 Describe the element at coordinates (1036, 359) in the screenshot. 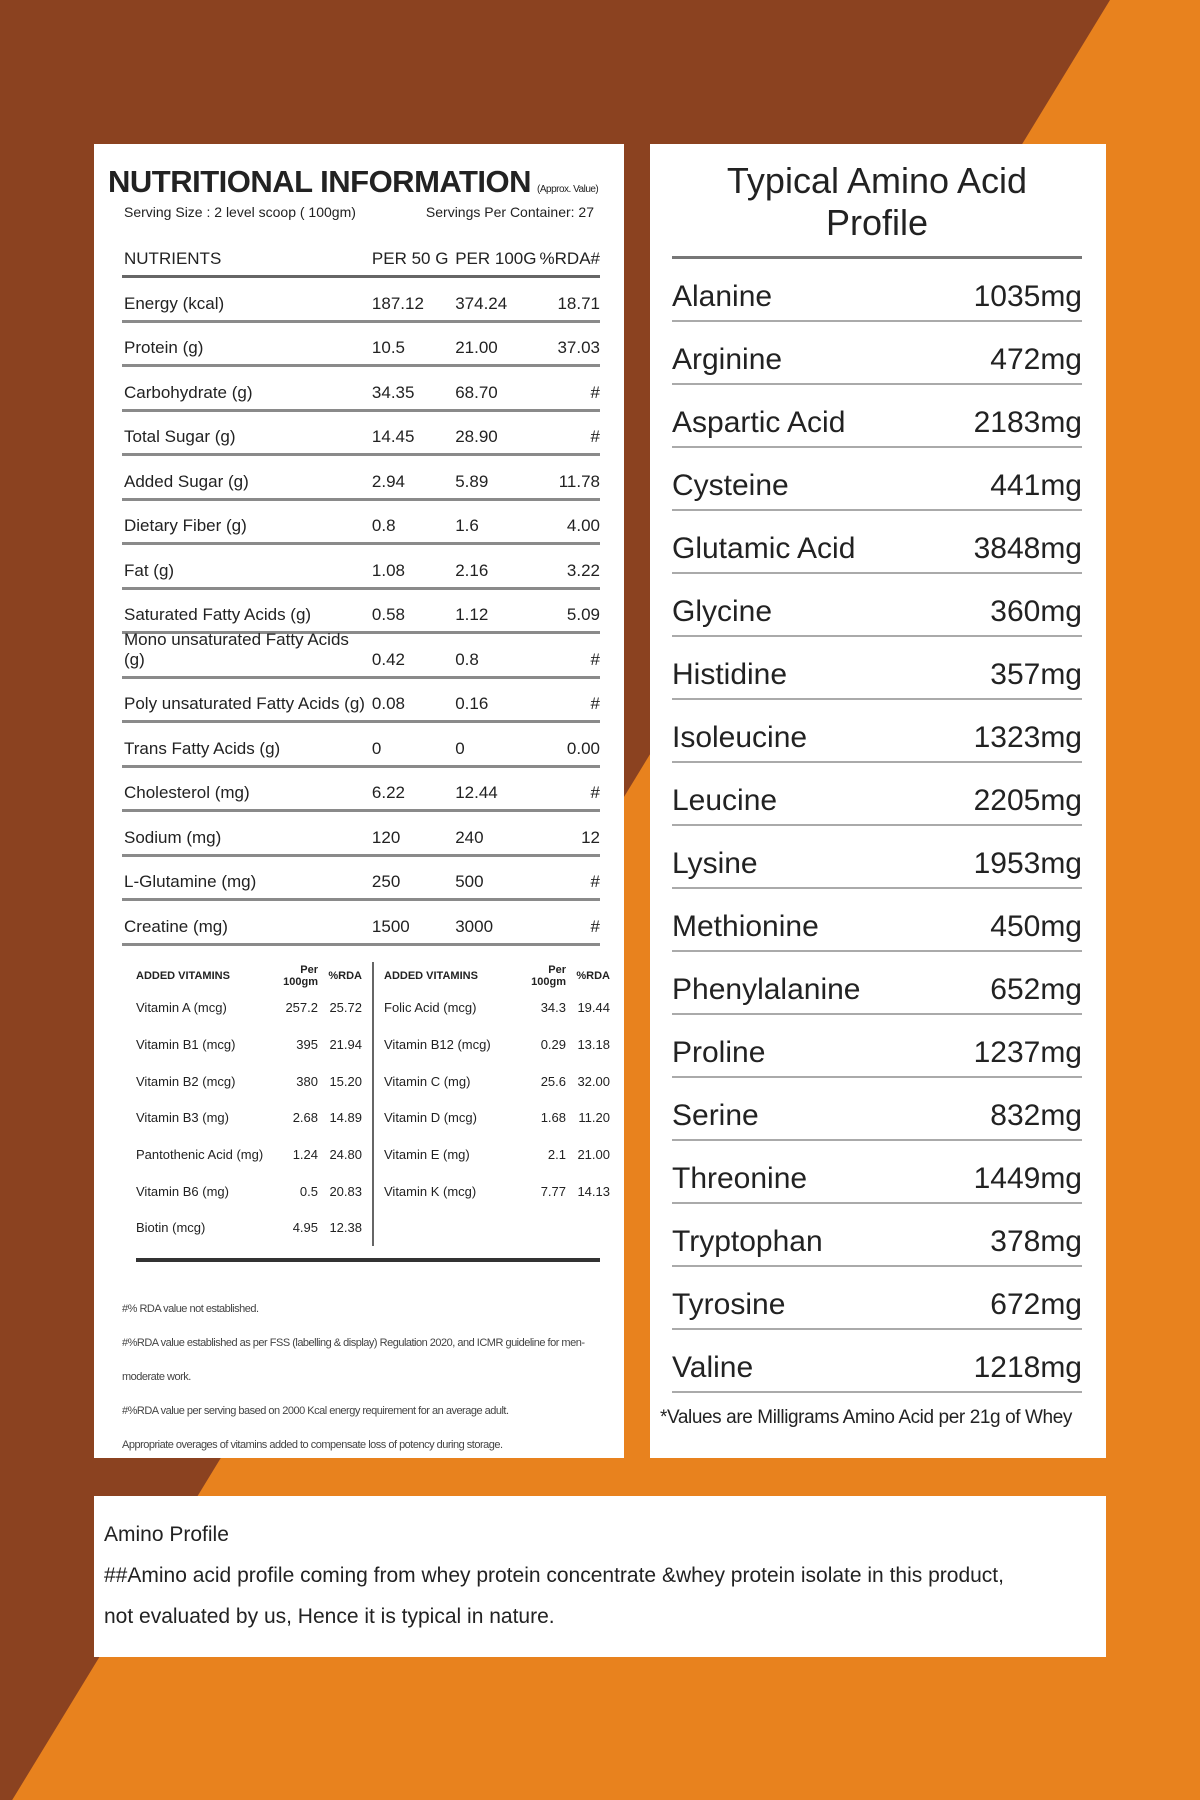

I see `amino-value: 472mg` at that location.